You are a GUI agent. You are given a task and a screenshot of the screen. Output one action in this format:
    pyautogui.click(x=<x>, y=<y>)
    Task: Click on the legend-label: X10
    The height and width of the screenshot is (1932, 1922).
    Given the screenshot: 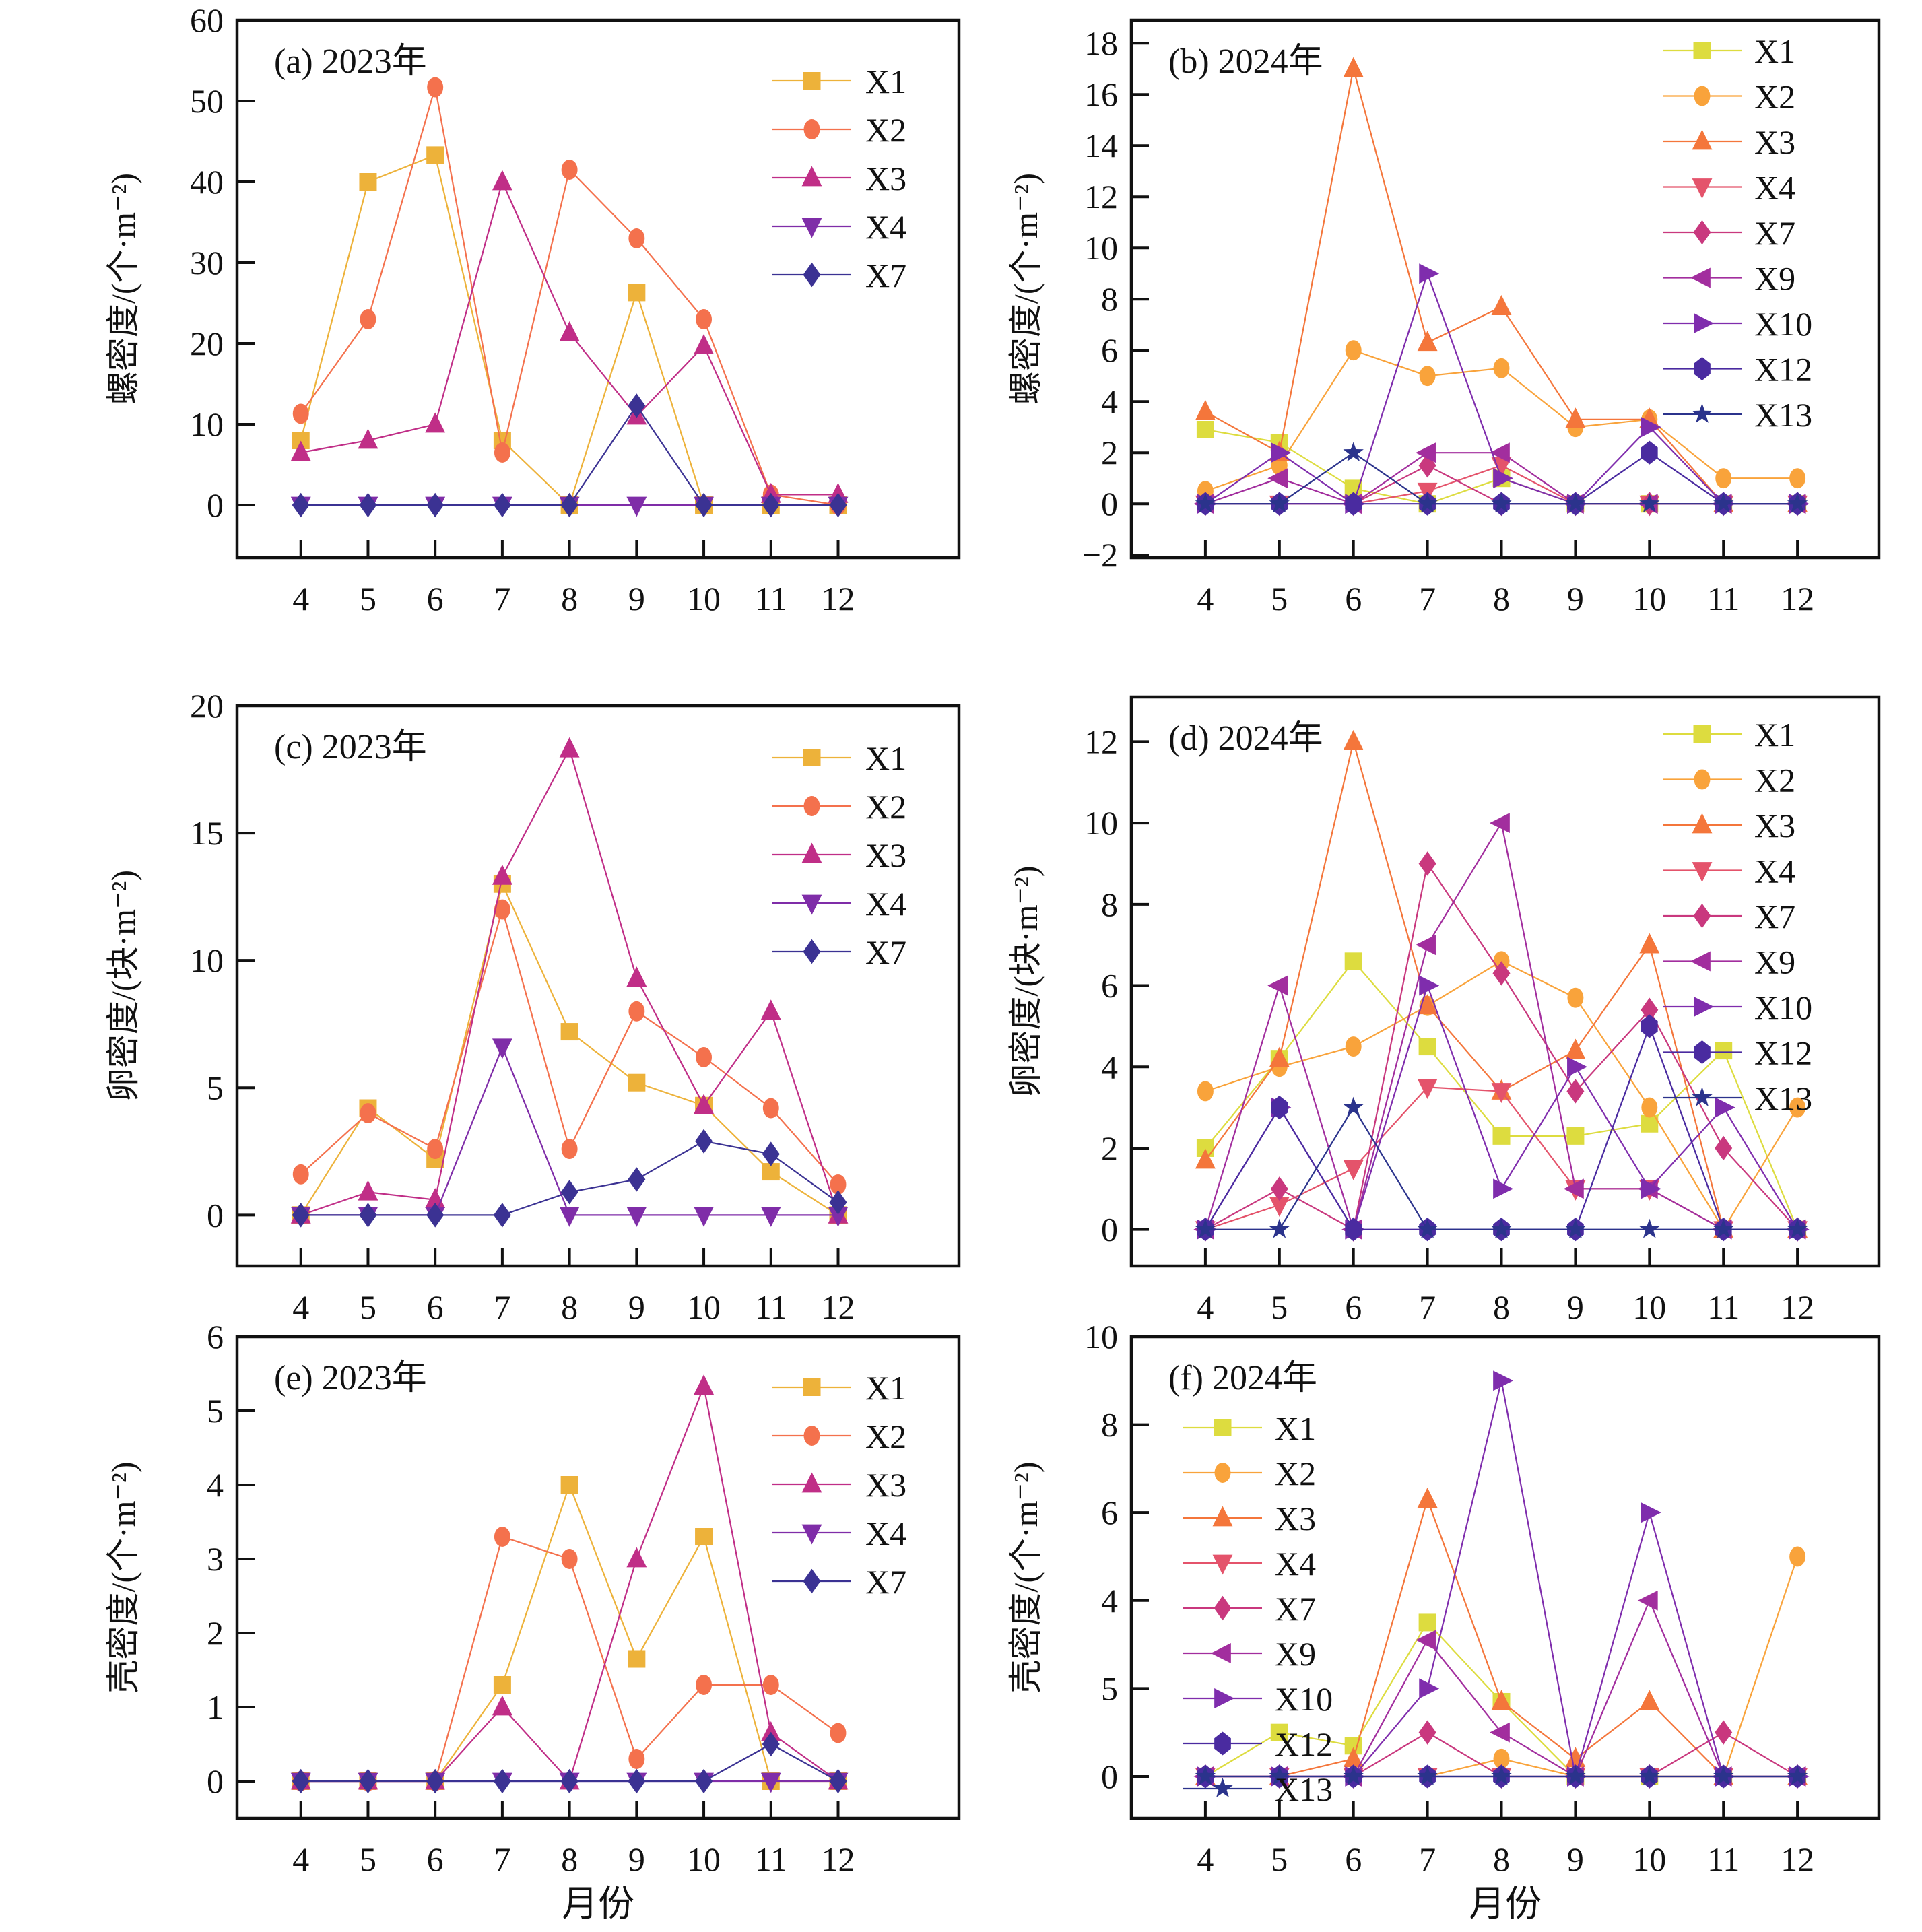 What is the action you would take?
    pyautogui.click(x=1783, y=1008)
    